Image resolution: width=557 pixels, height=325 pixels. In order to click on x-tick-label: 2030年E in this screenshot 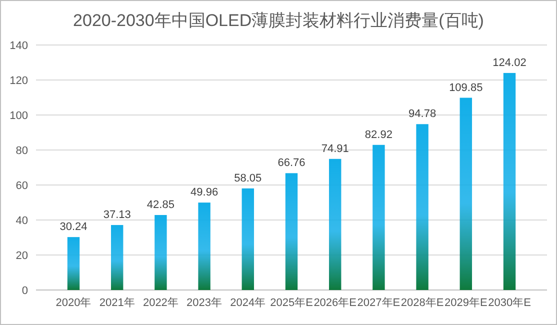, I will do `click(509, 303)`.